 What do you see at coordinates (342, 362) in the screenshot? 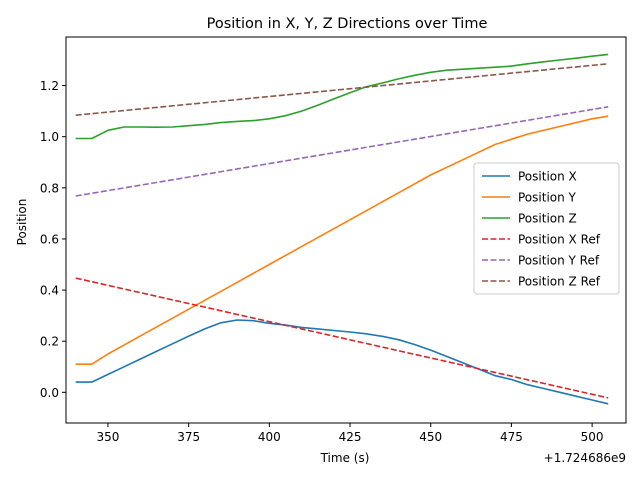
I see `series-line-position-x` at bounding box center [342, 362].